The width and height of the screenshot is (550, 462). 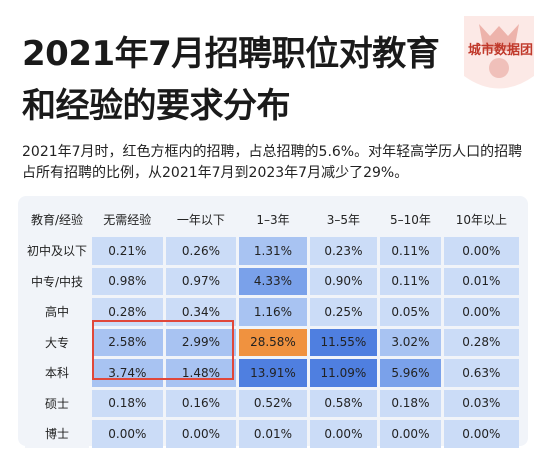 I want to click on heatmap-cell: 3.02%, so click(x=410, y=342).